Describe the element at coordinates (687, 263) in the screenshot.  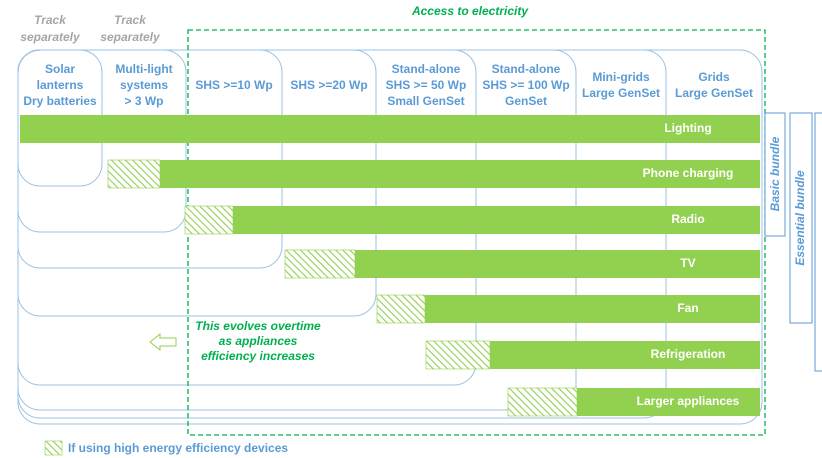
I see `row-label: TV` at that location.